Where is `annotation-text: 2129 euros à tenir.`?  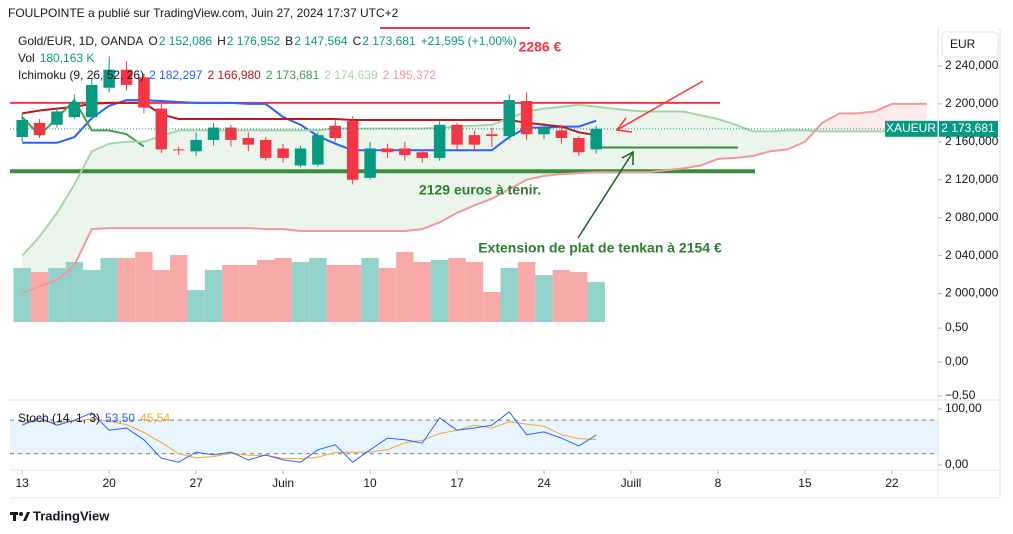 annotation-text: 2129 euros à tenir. is located at coordinates (480, 190).